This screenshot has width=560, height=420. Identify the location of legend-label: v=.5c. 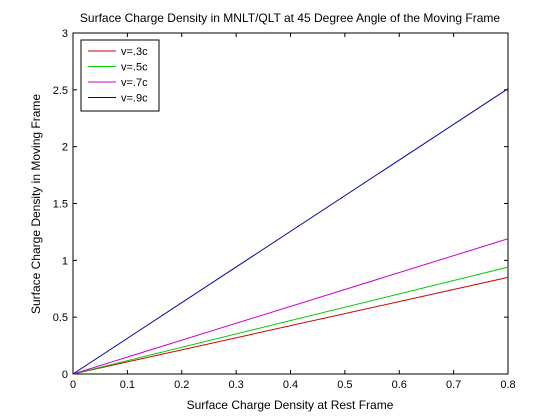
(134, 68).